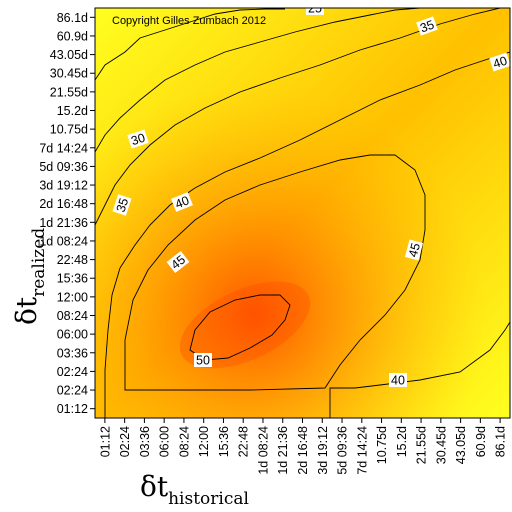 The height and width of the screenshot is (512, 512). I want to click on x-tick-label: 1d 21:36, so click(283, 450).